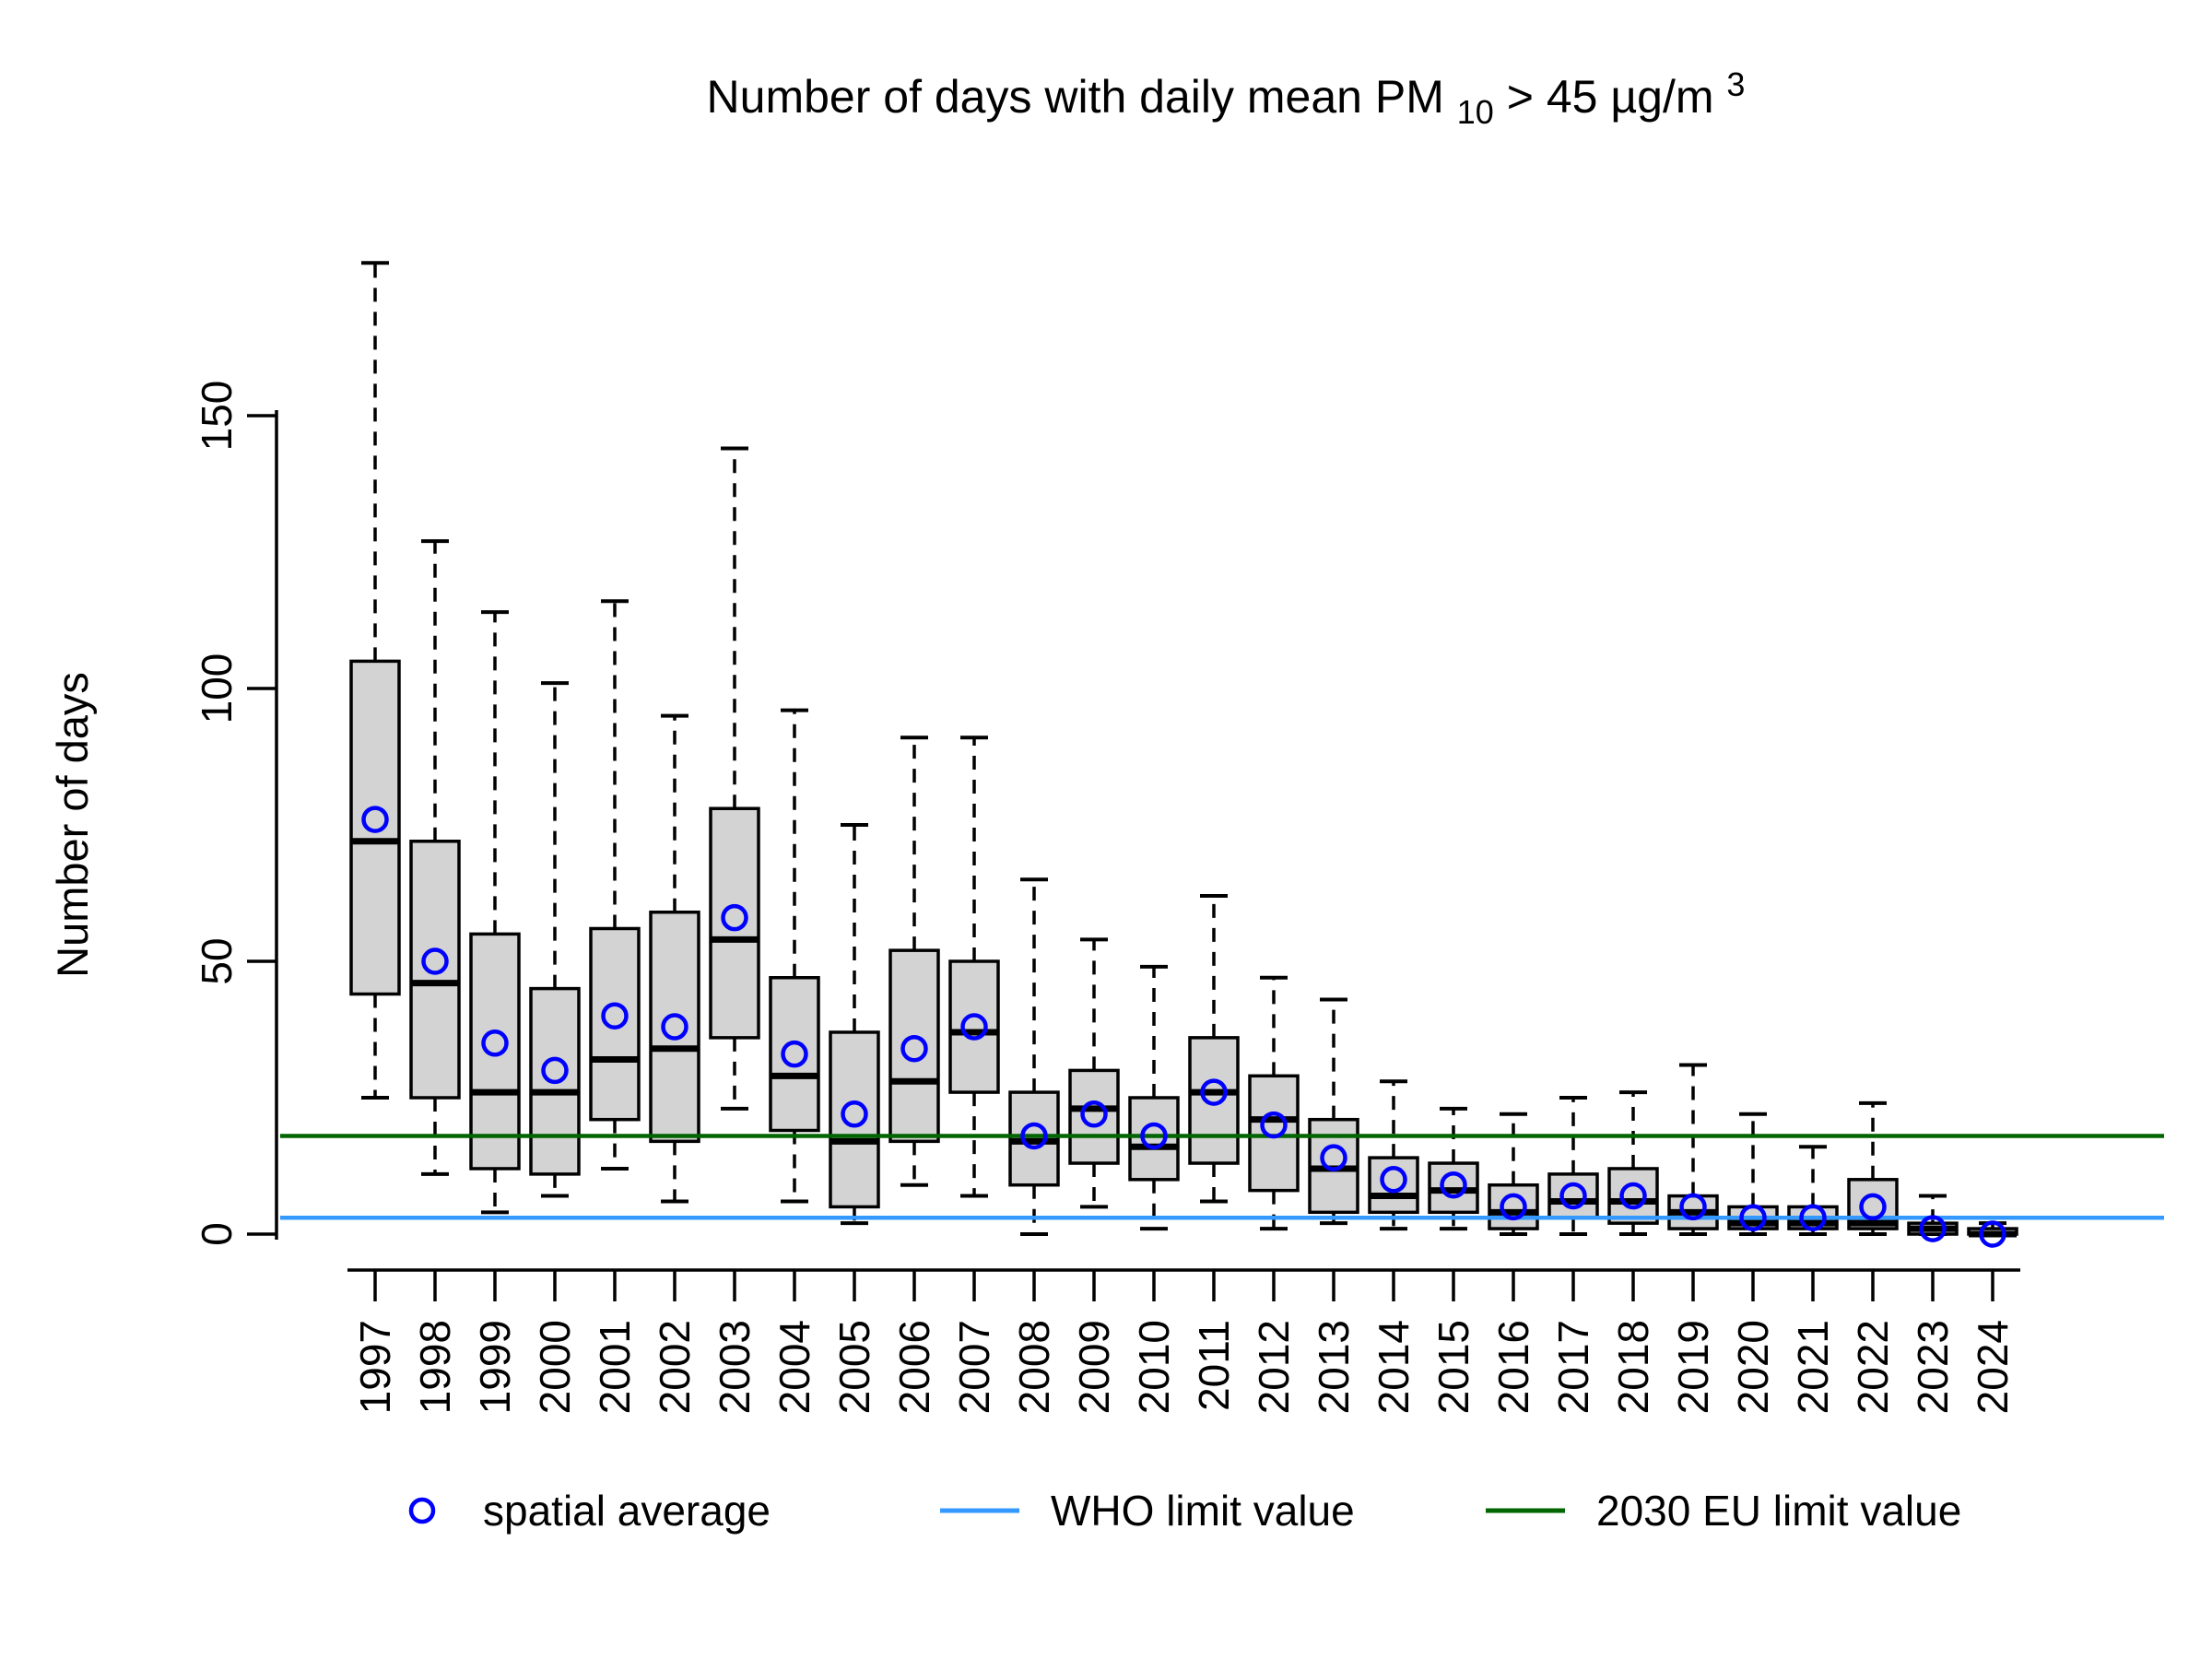 The height and width of the screenshot is (1659, 2212). I want to click on x-axis-year-label: 2014, so click(1394, 1367).